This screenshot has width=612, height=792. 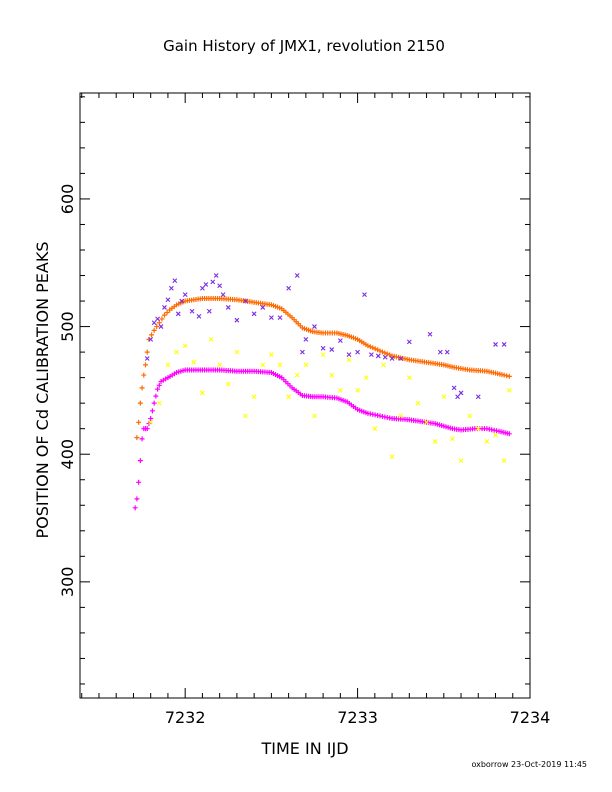 I want to click on x-tick-label: 7232, so click(x=185, y=717).